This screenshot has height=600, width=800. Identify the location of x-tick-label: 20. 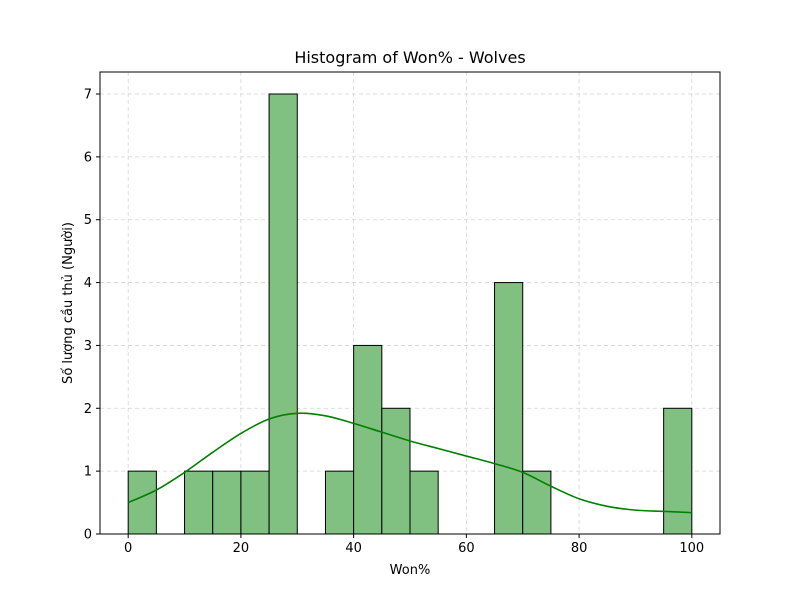
(241, 548).